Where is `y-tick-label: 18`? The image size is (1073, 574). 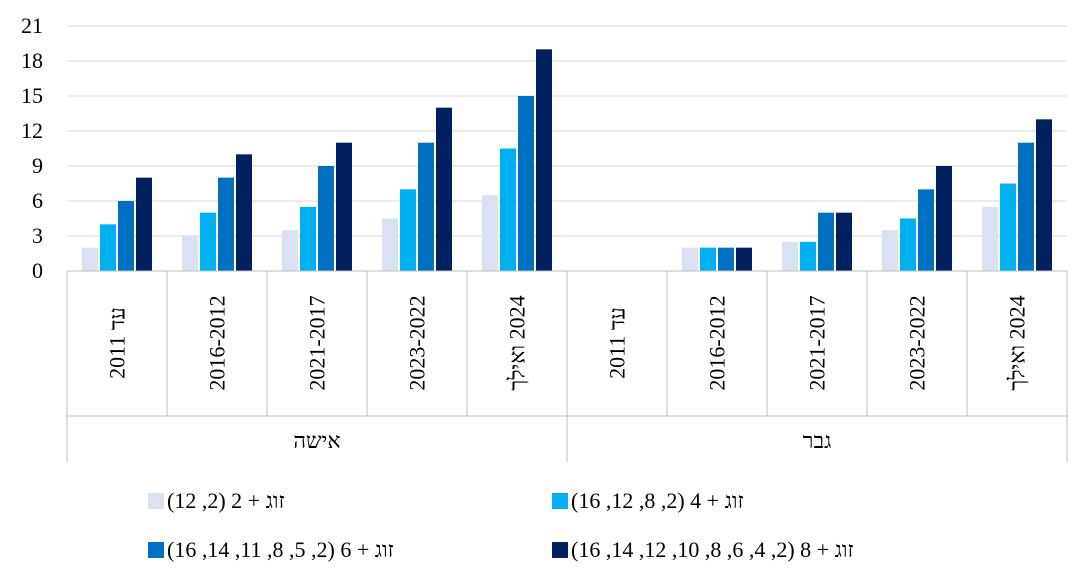 y-tick-label: 18 is located at coordinates (32, 60).